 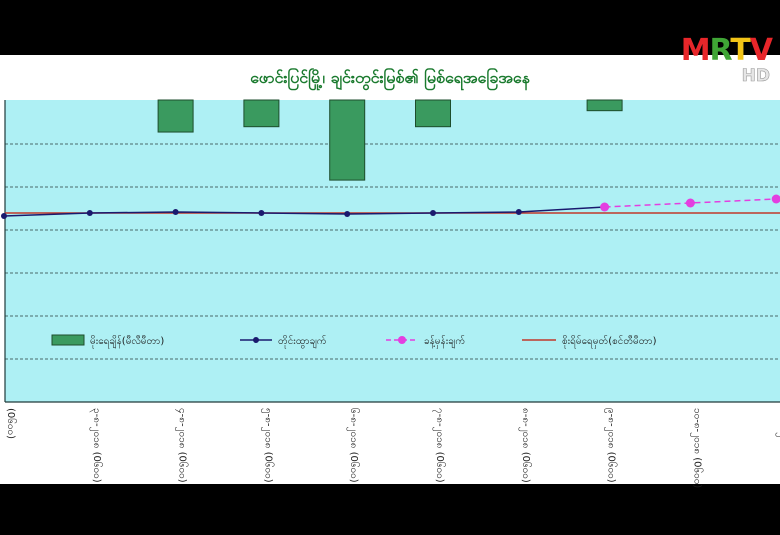 What do you see at coordinates (127, 341) in the screenshot?
I see `legend-label-rainfall: မိုးရေချိန်(မီလီမီတာ)` at bounding box center [127, 341].